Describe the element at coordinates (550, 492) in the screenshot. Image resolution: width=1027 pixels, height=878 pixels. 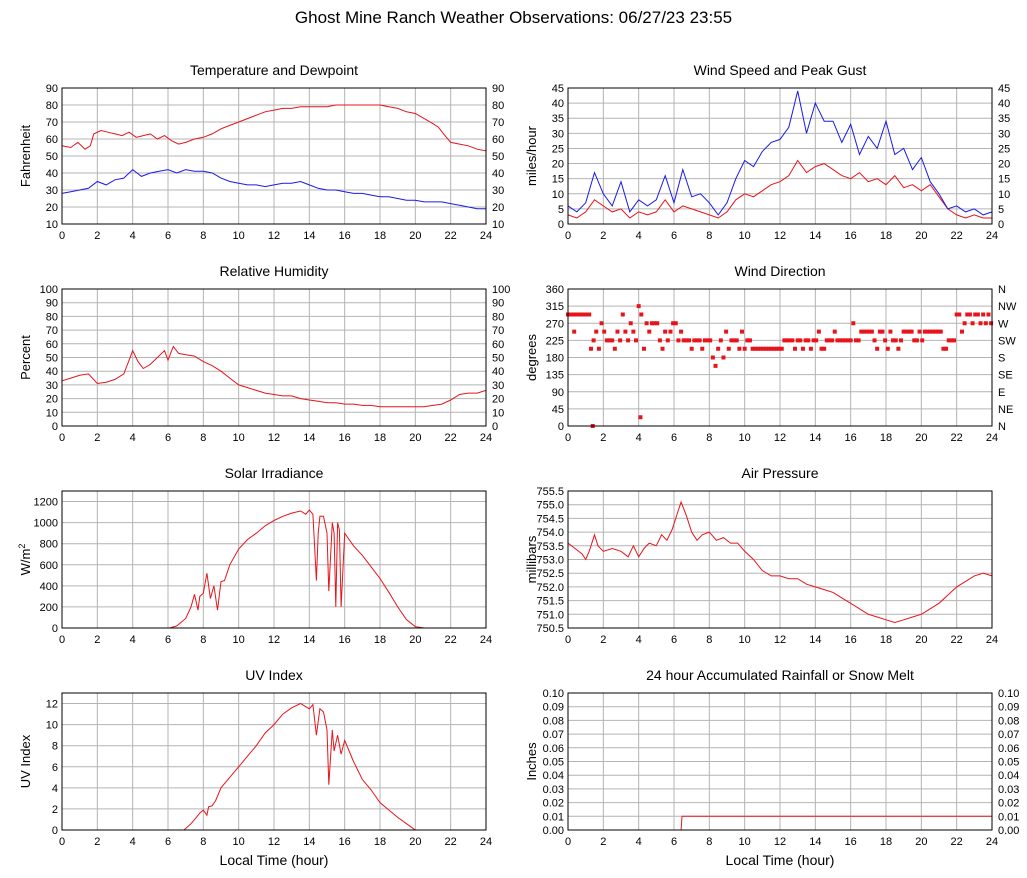
I see `y-tick-label: 755.5` at that location.